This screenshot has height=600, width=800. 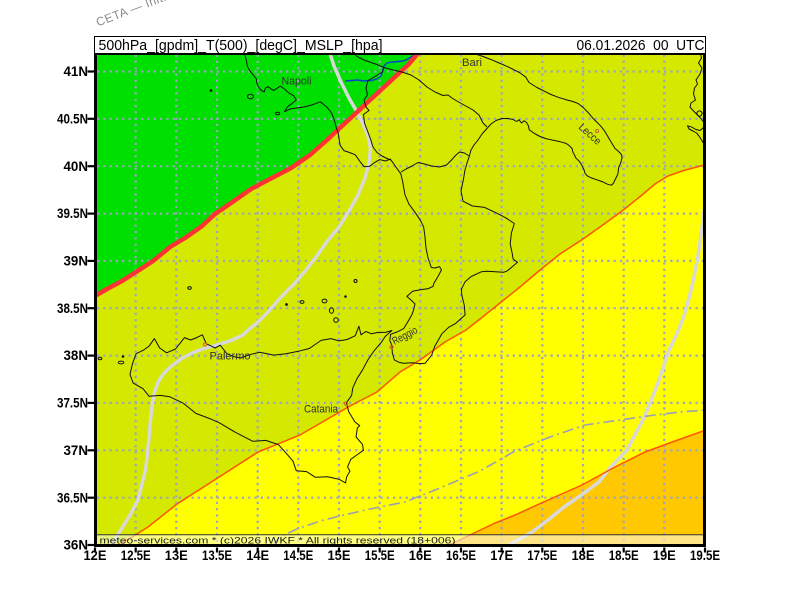 I want to click on svg-text: 36.5N, so click(x=72, y=497).